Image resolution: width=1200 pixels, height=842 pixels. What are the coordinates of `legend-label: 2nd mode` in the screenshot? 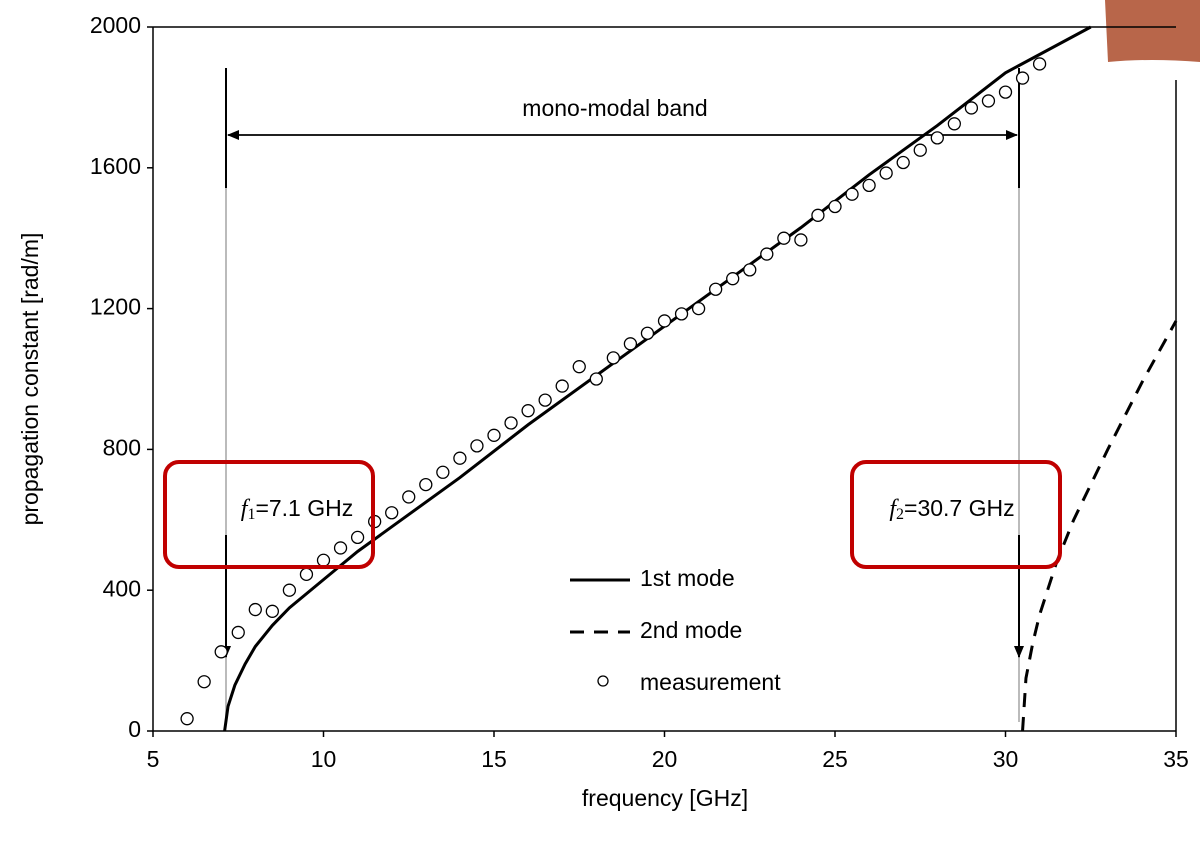 It's located at (691, 630).